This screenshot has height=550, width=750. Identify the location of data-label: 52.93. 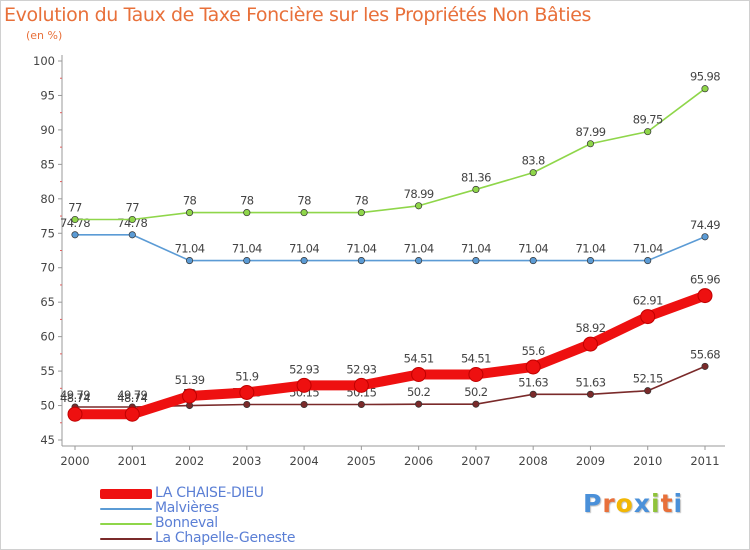
(361, 369).